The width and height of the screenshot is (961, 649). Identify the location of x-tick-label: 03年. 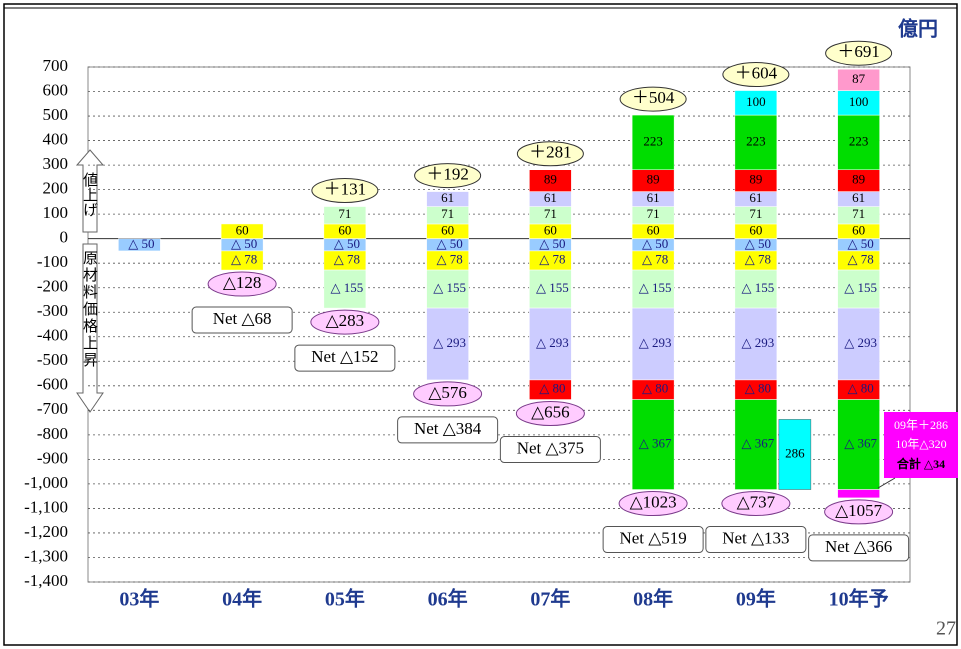
(139, 599).